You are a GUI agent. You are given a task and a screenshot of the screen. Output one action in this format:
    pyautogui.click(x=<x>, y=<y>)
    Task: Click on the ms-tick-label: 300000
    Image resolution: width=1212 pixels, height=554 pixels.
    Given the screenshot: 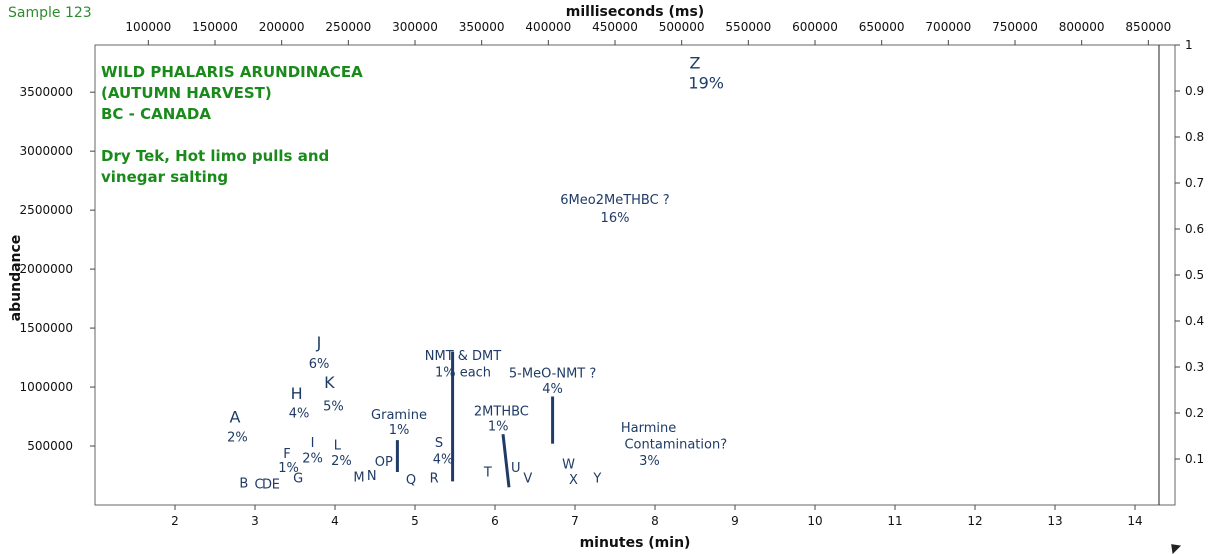 What is the action you would take?
    pyautogui.click(x=415, y=27)
    